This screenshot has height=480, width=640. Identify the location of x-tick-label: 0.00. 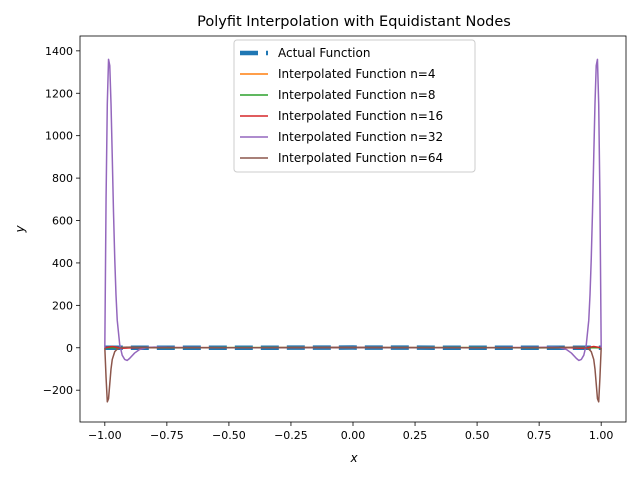
(353, 435).